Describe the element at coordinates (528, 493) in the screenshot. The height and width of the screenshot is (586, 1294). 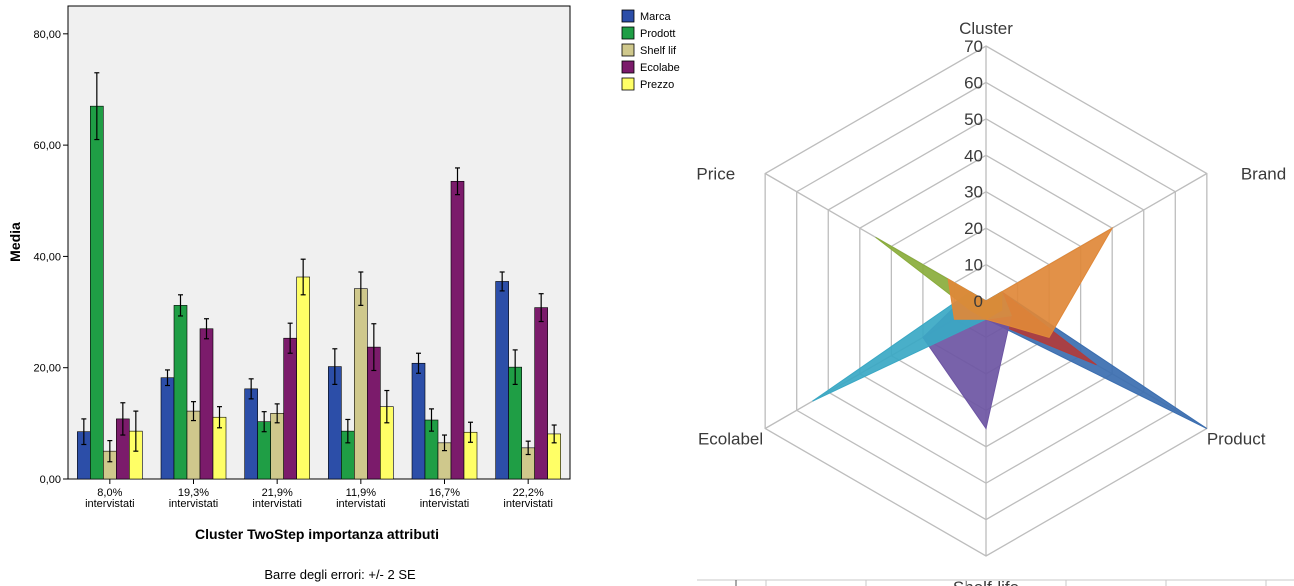
I see `x-tick-label: 22,2%` at that location.